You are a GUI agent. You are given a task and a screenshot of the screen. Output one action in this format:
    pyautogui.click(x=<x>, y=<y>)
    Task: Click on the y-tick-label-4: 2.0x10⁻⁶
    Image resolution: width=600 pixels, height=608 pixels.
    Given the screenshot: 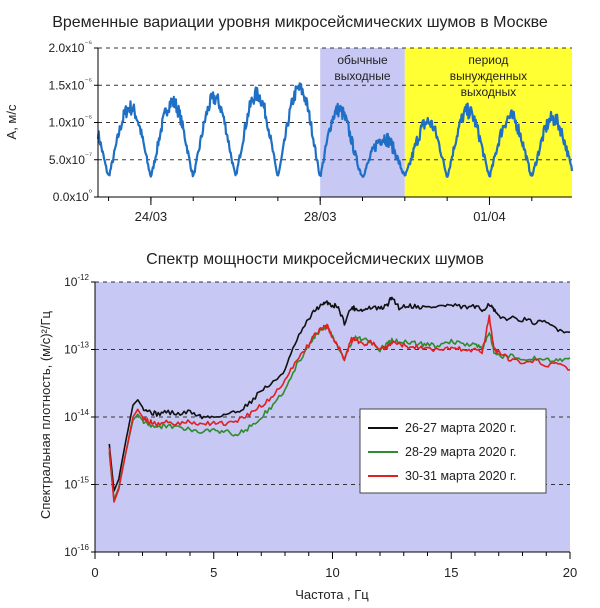 What is the action you would take?
    pyautogui.click(x=70, y=47)
    